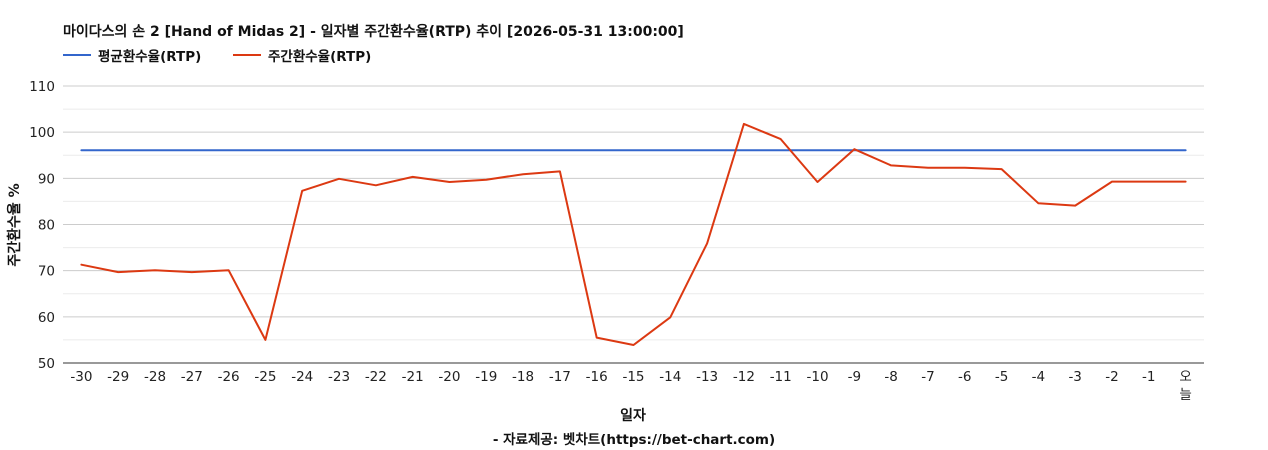 The height and width of the screenshot is (450, 1268). What do you see at coordinates (42, 87) in the screenshot?
I see `y-tick-label: 110` at bounding box center [42, 87].